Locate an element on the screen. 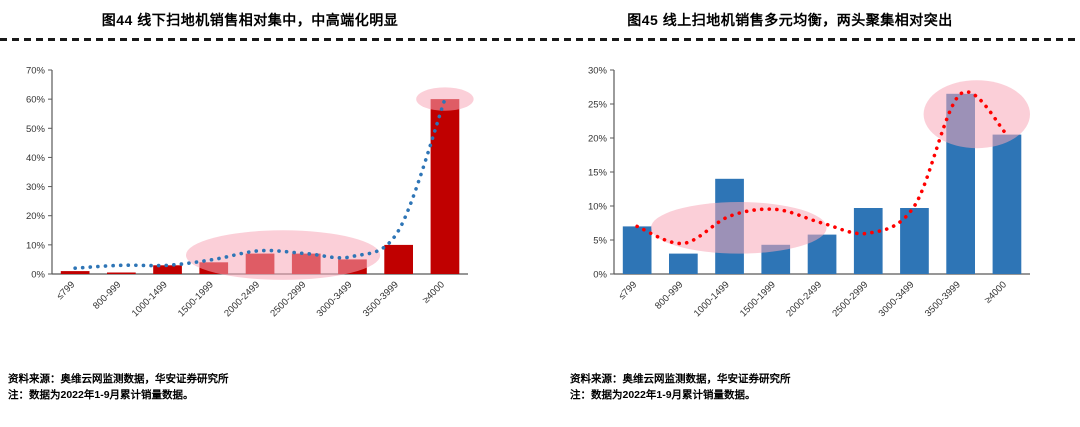  y-tick-label: 25% is located at coordinates (598, 105).